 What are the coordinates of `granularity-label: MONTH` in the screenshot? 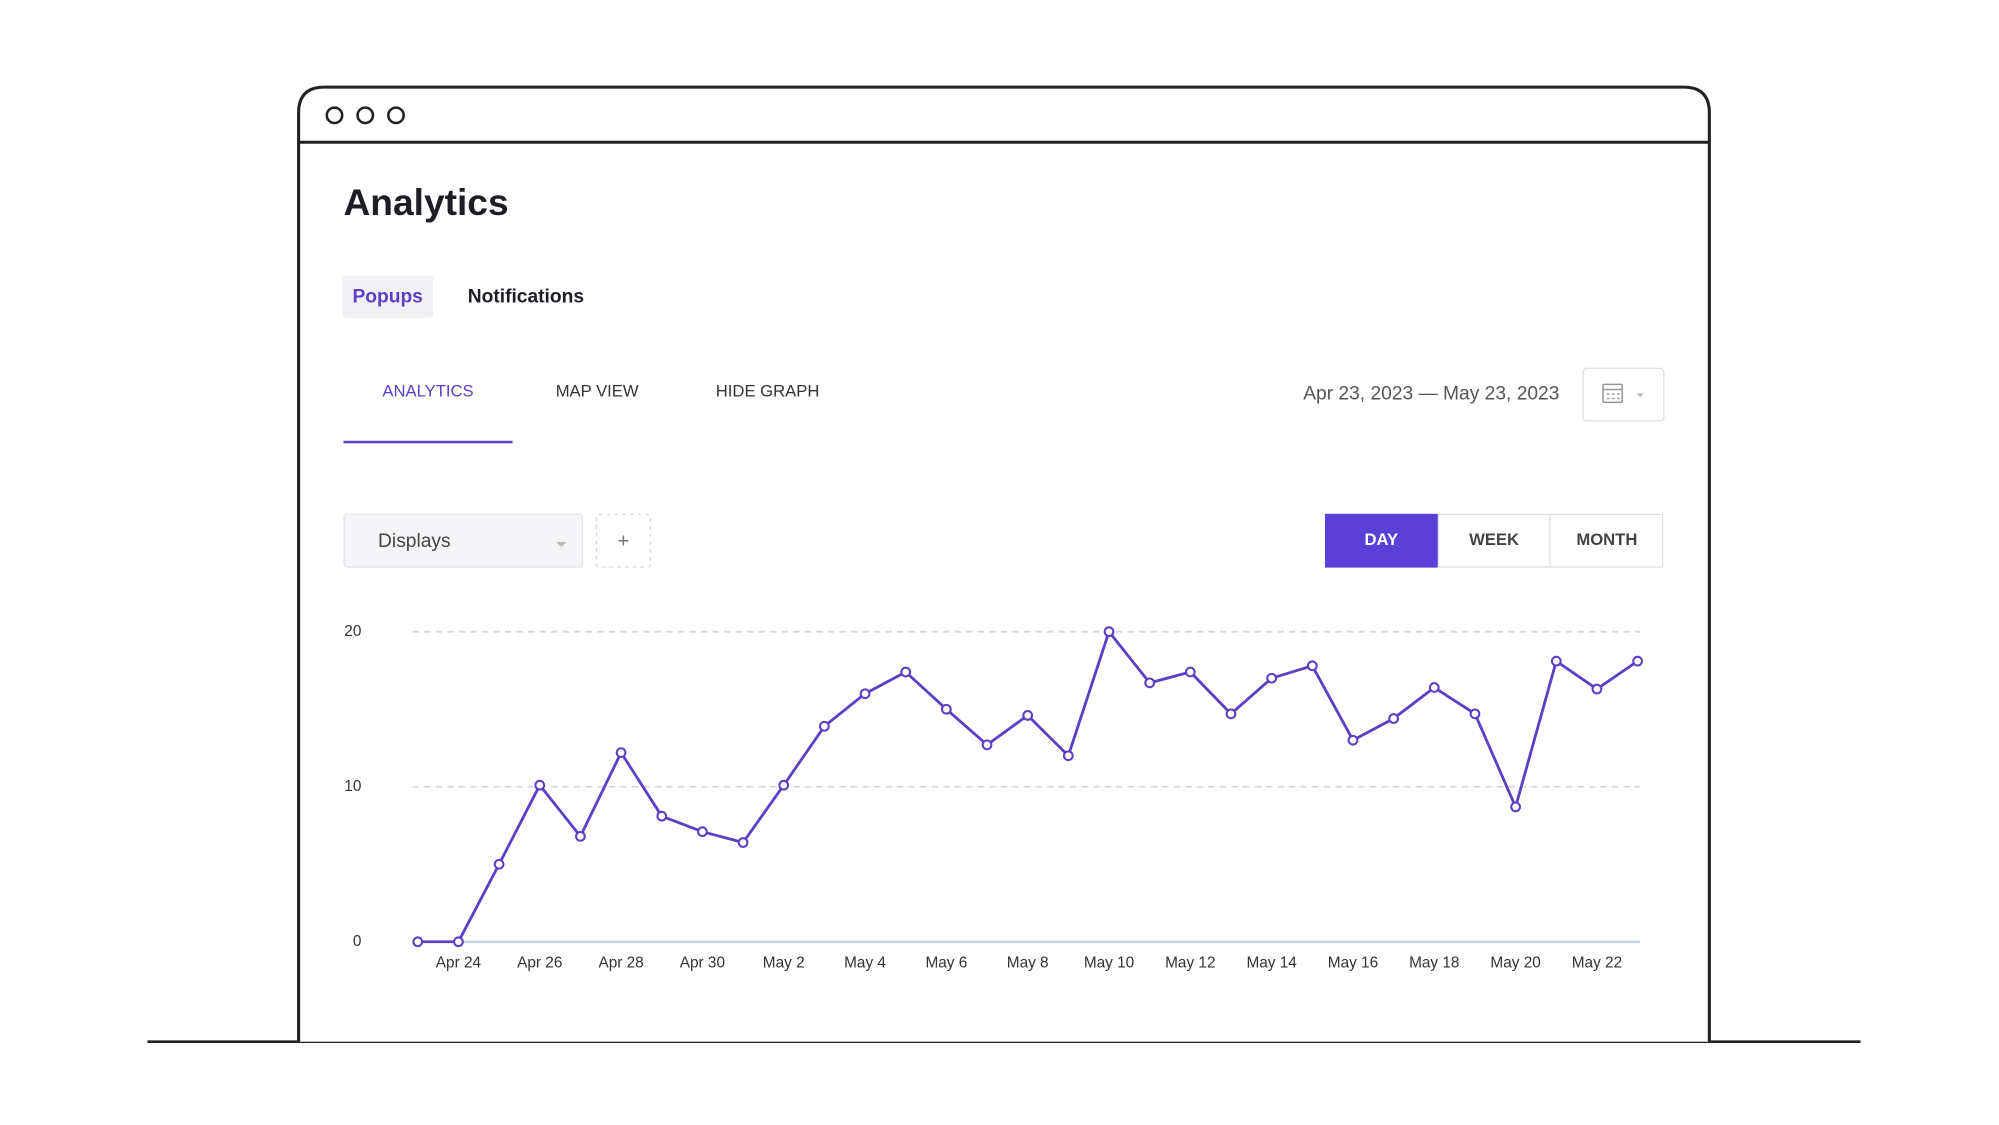 It's located at (1606, 539).